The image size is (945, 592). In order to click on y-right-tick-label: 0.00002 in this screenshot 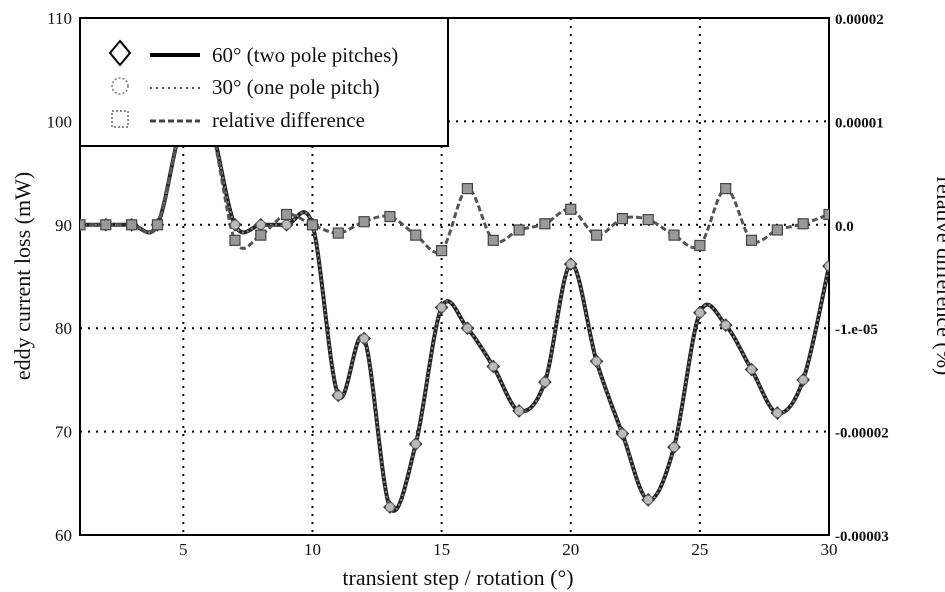, I will do `click(859, 20)`.